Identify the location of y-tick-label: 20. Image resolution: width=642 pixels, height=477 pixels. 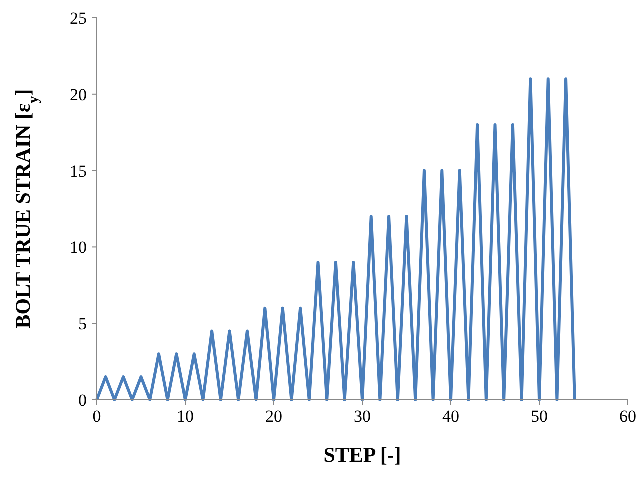
(78, 94).